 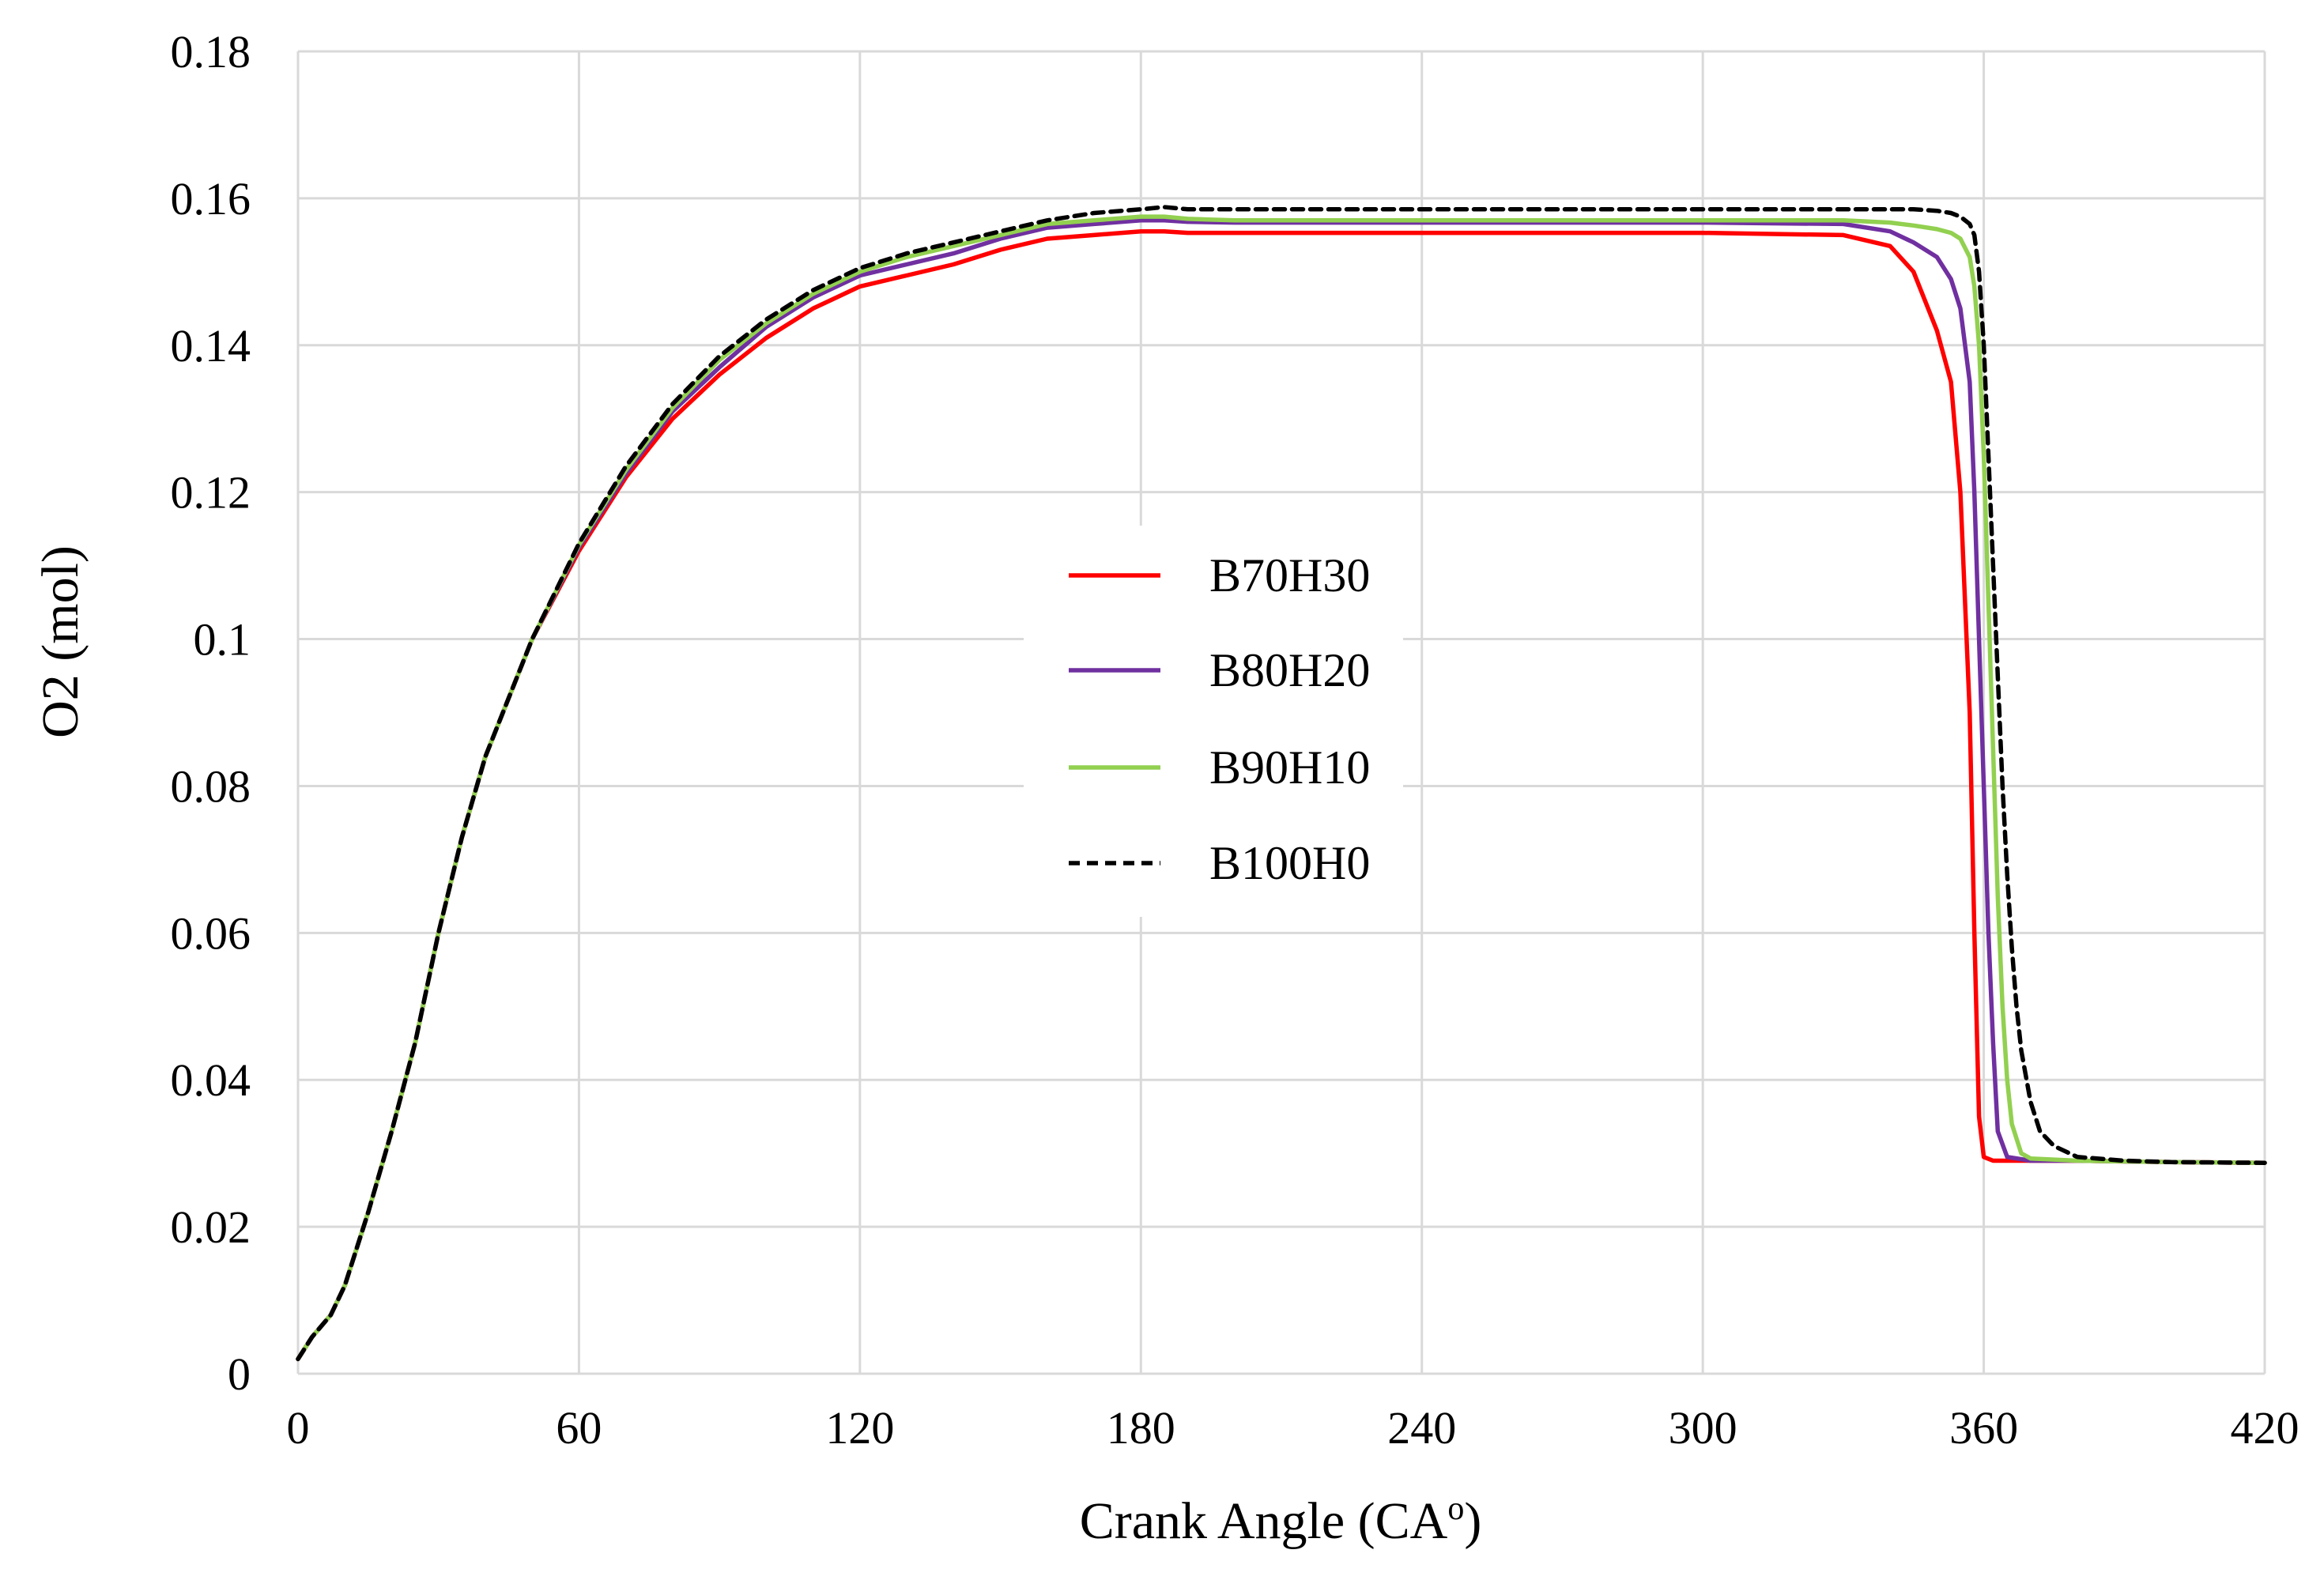 What do you see at coordinates (211, 933) in the screenshot?
I see `y-tick-label: 0.06` at bounding box center [211, 933].